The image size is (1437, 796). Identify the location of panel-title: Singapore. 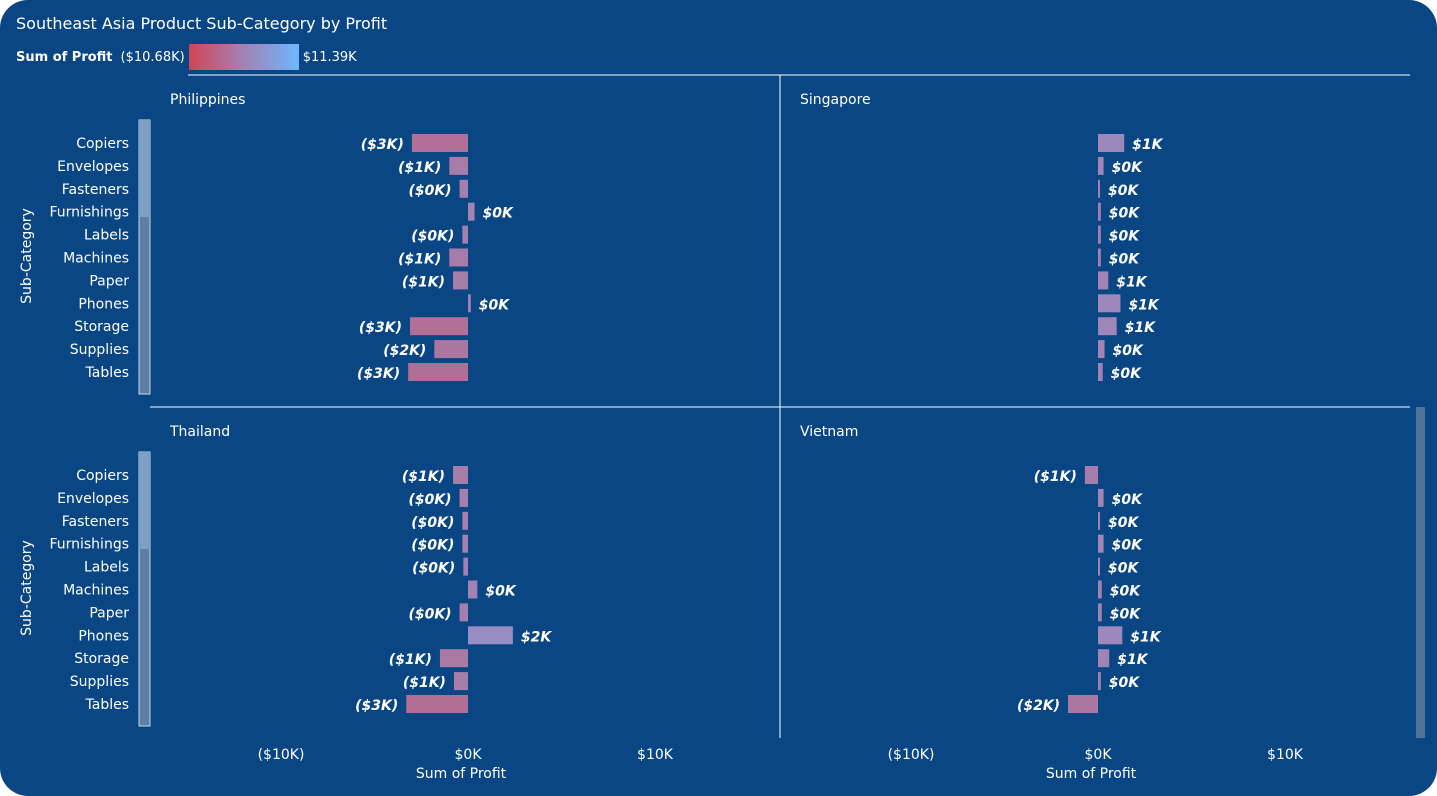
(835, 100).